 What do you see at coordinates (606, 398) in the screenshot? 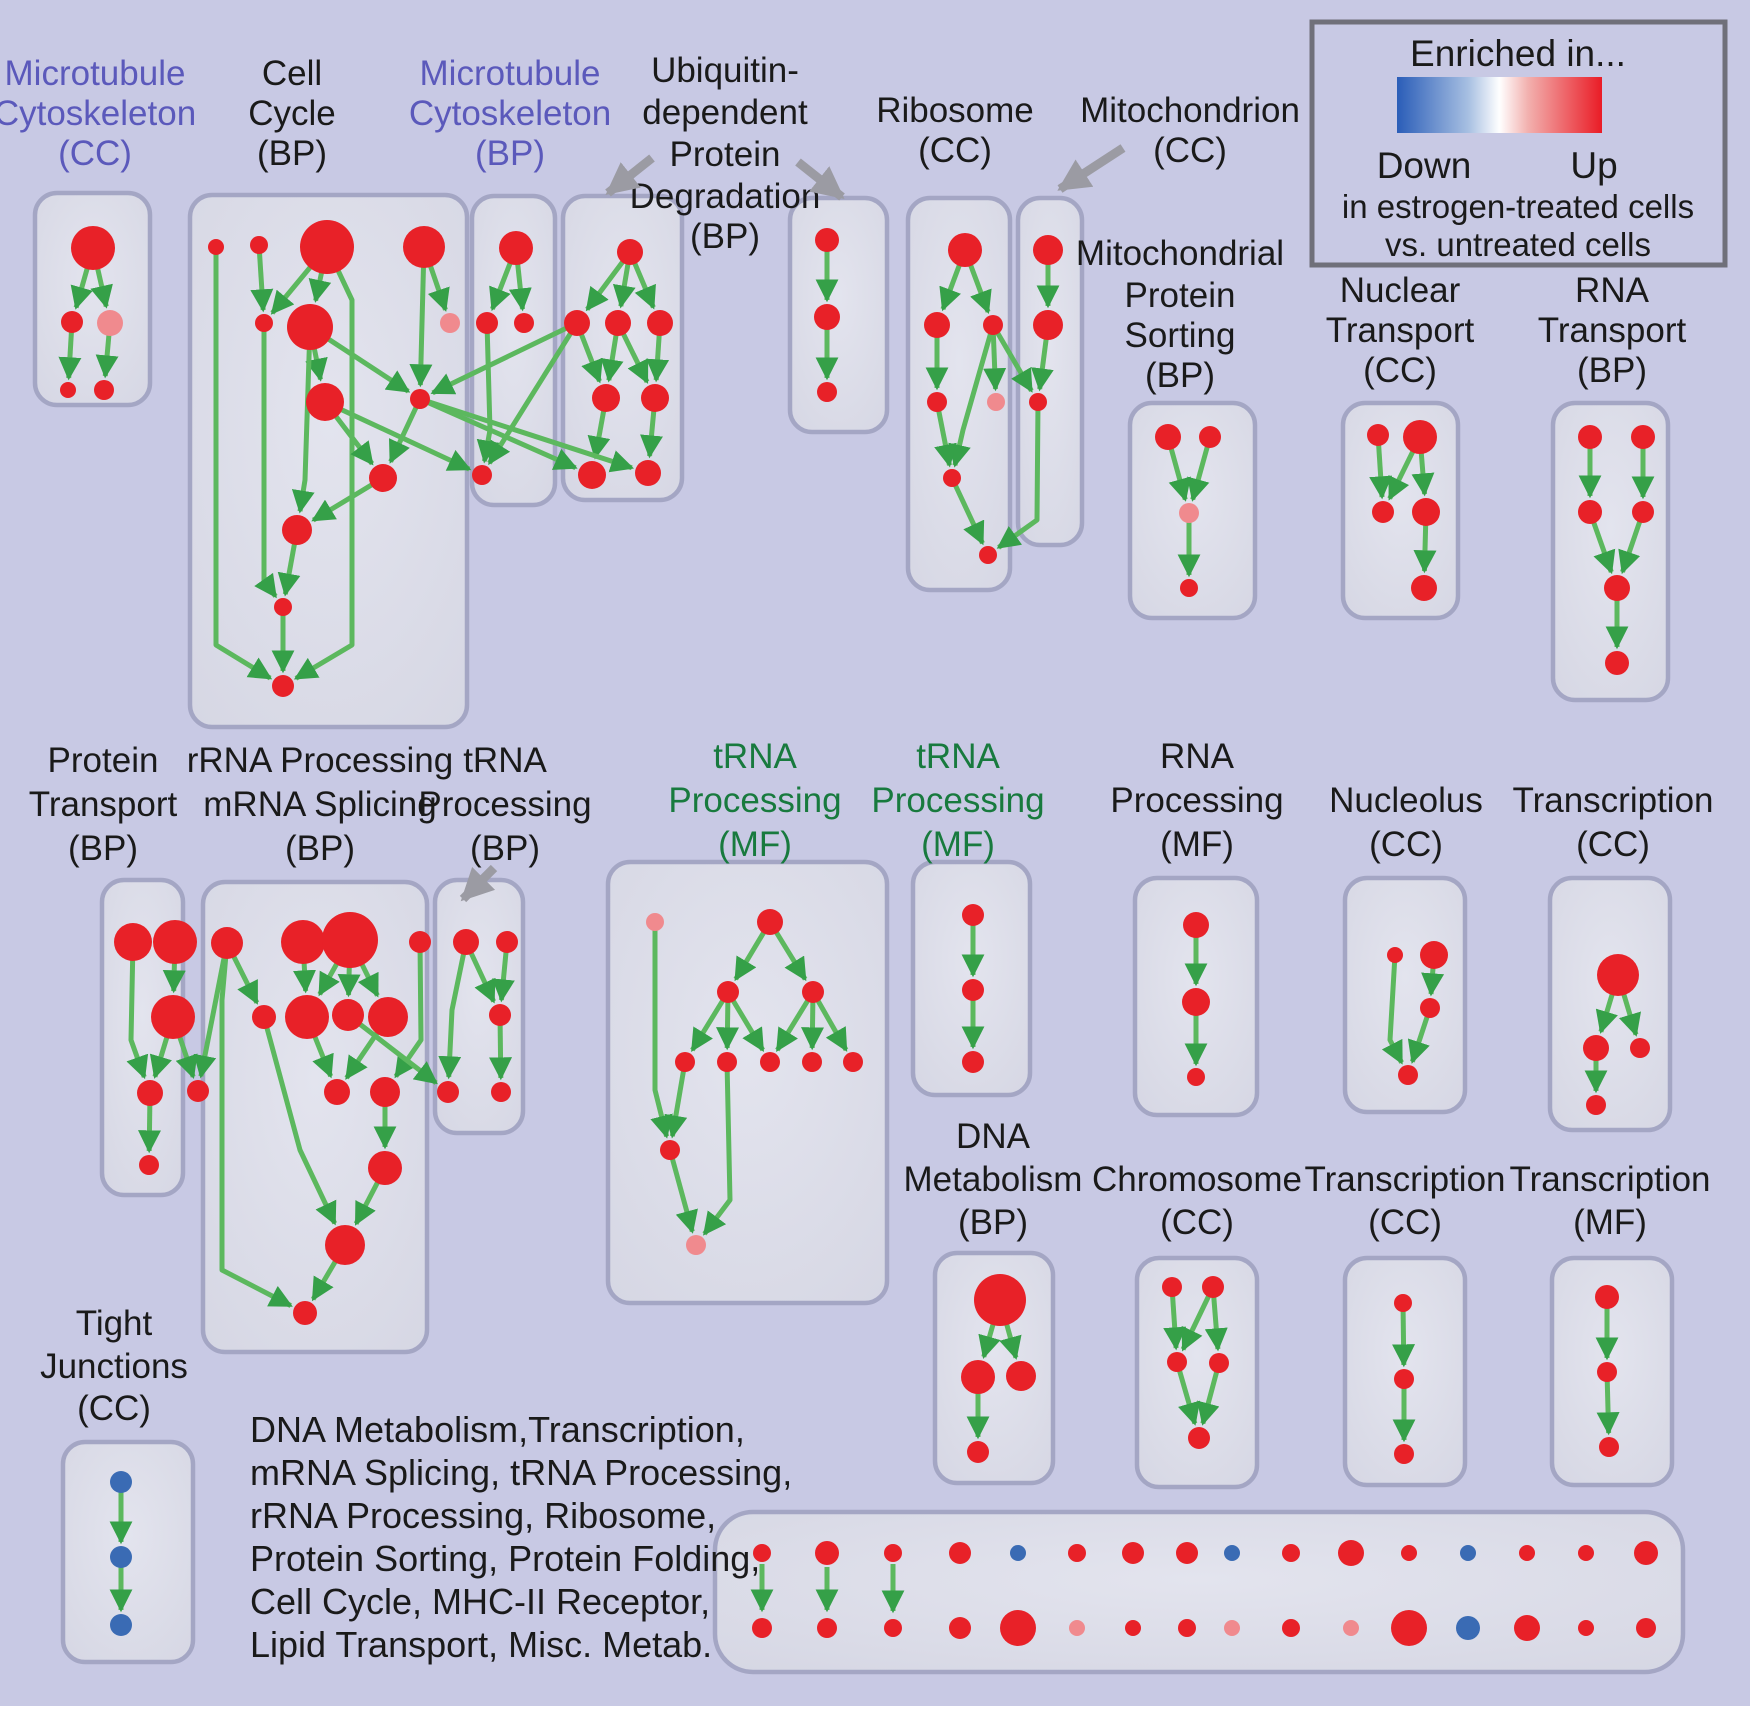
I see `node-ubiquitin-degradation-1-m2l` at bounding box center [606, 398].